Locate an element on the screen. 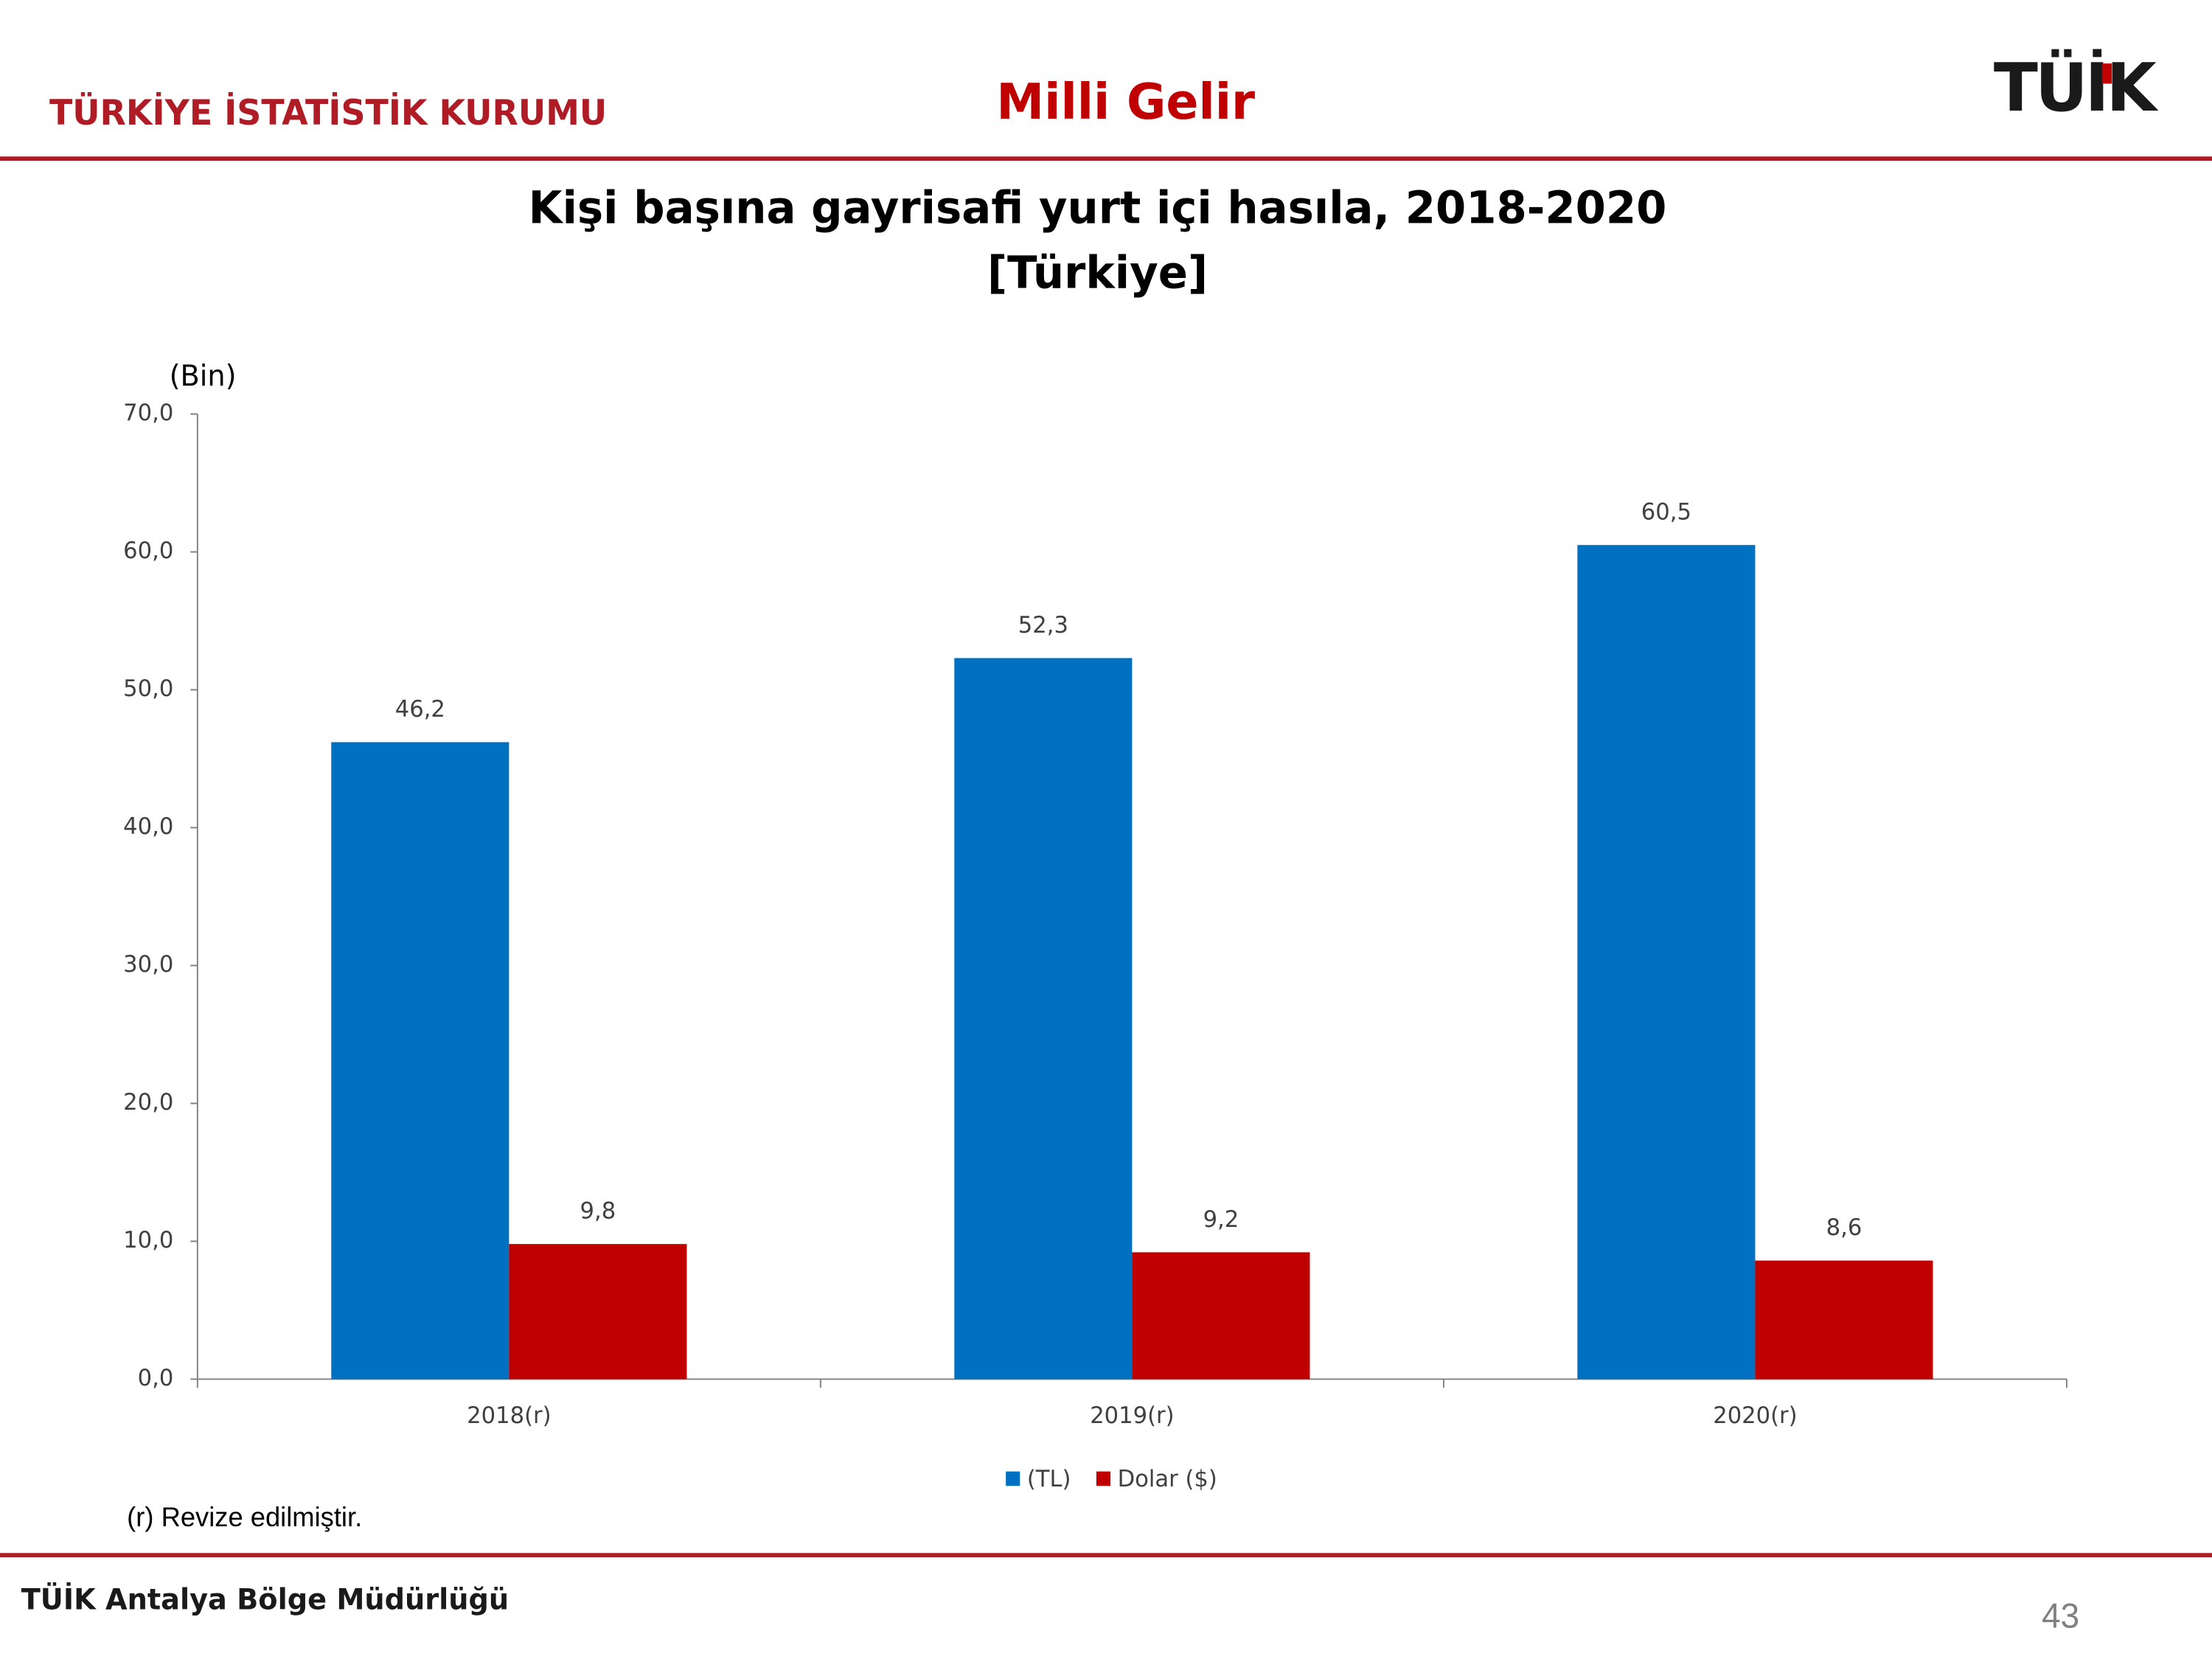 Image resolution: width=2212 pixels, height=1659 pixels. y-tick-label: 60,0 is located at coordinates (148, 551).